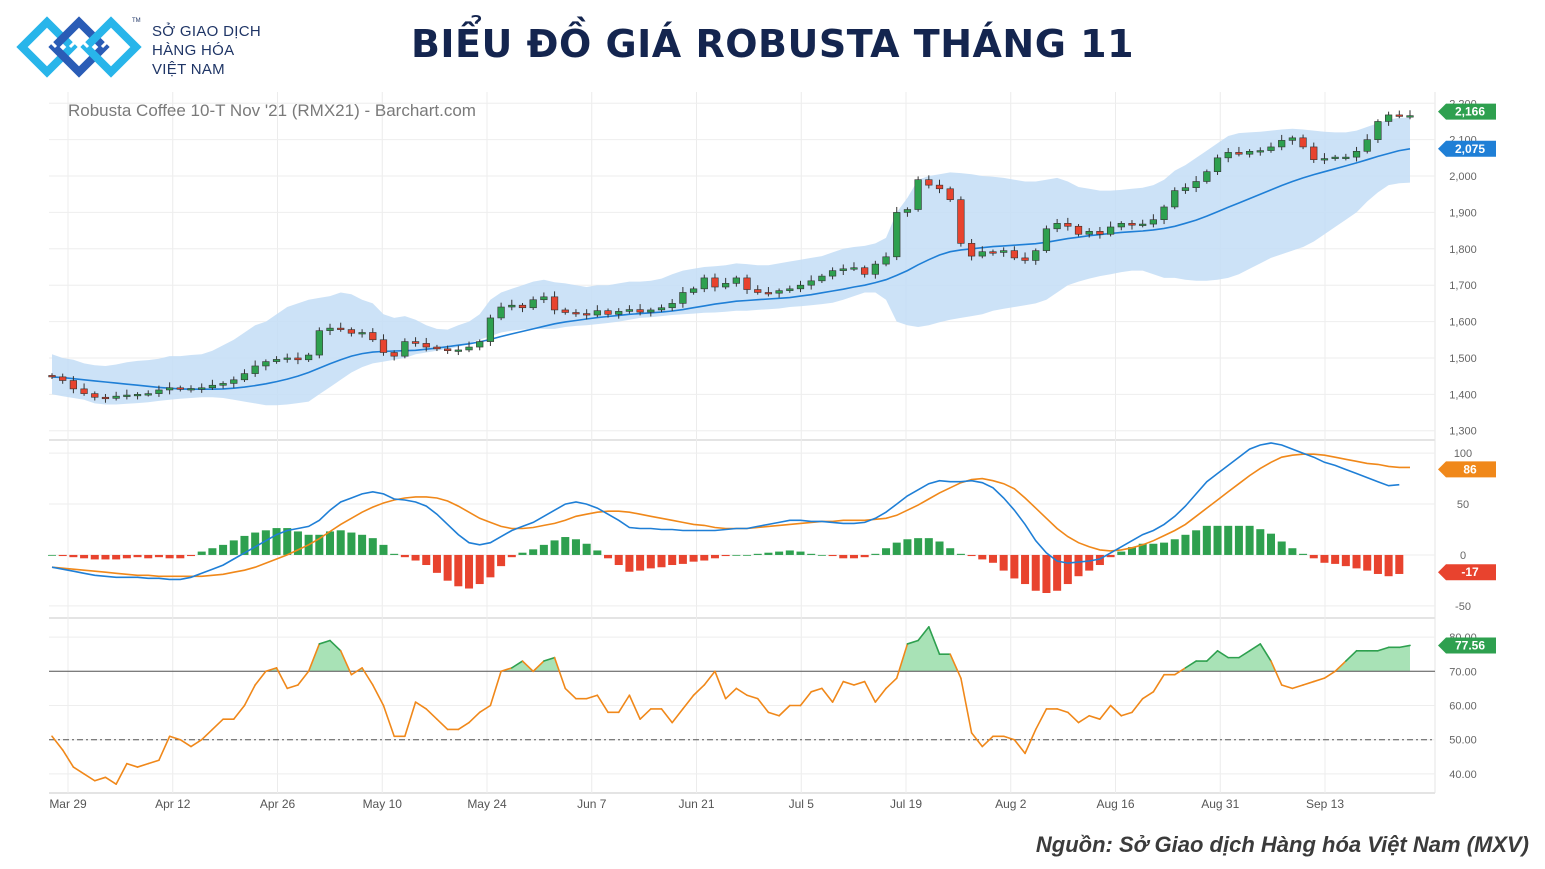  I want to click on logo-text: SỞ GIAO DỊCH HÀNG HÓA VIỆT NAM, so click(206, 50).